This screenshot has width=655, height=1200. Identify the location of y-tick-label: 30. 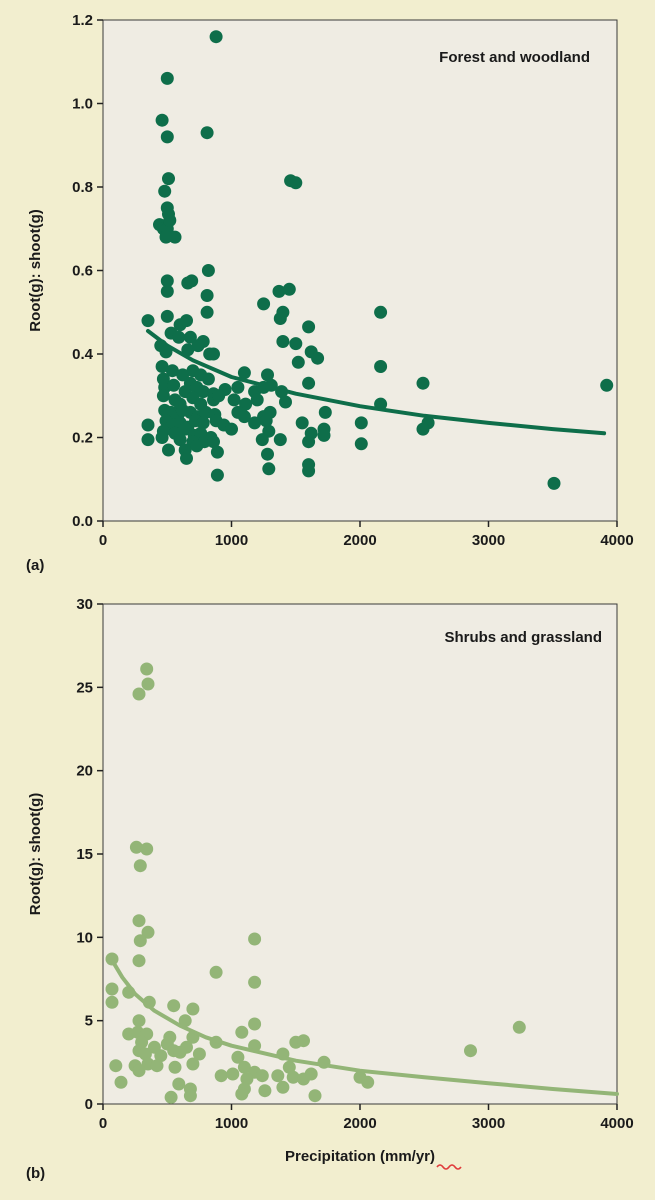
(84, 604).